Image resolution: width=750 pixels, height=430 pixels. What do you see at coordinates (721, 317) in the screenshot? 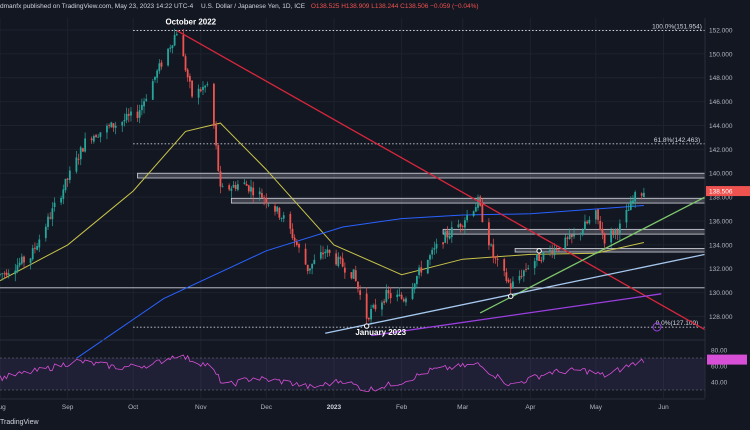
I see `price-tick-label: 128.000` at bounding box center [721, 317].